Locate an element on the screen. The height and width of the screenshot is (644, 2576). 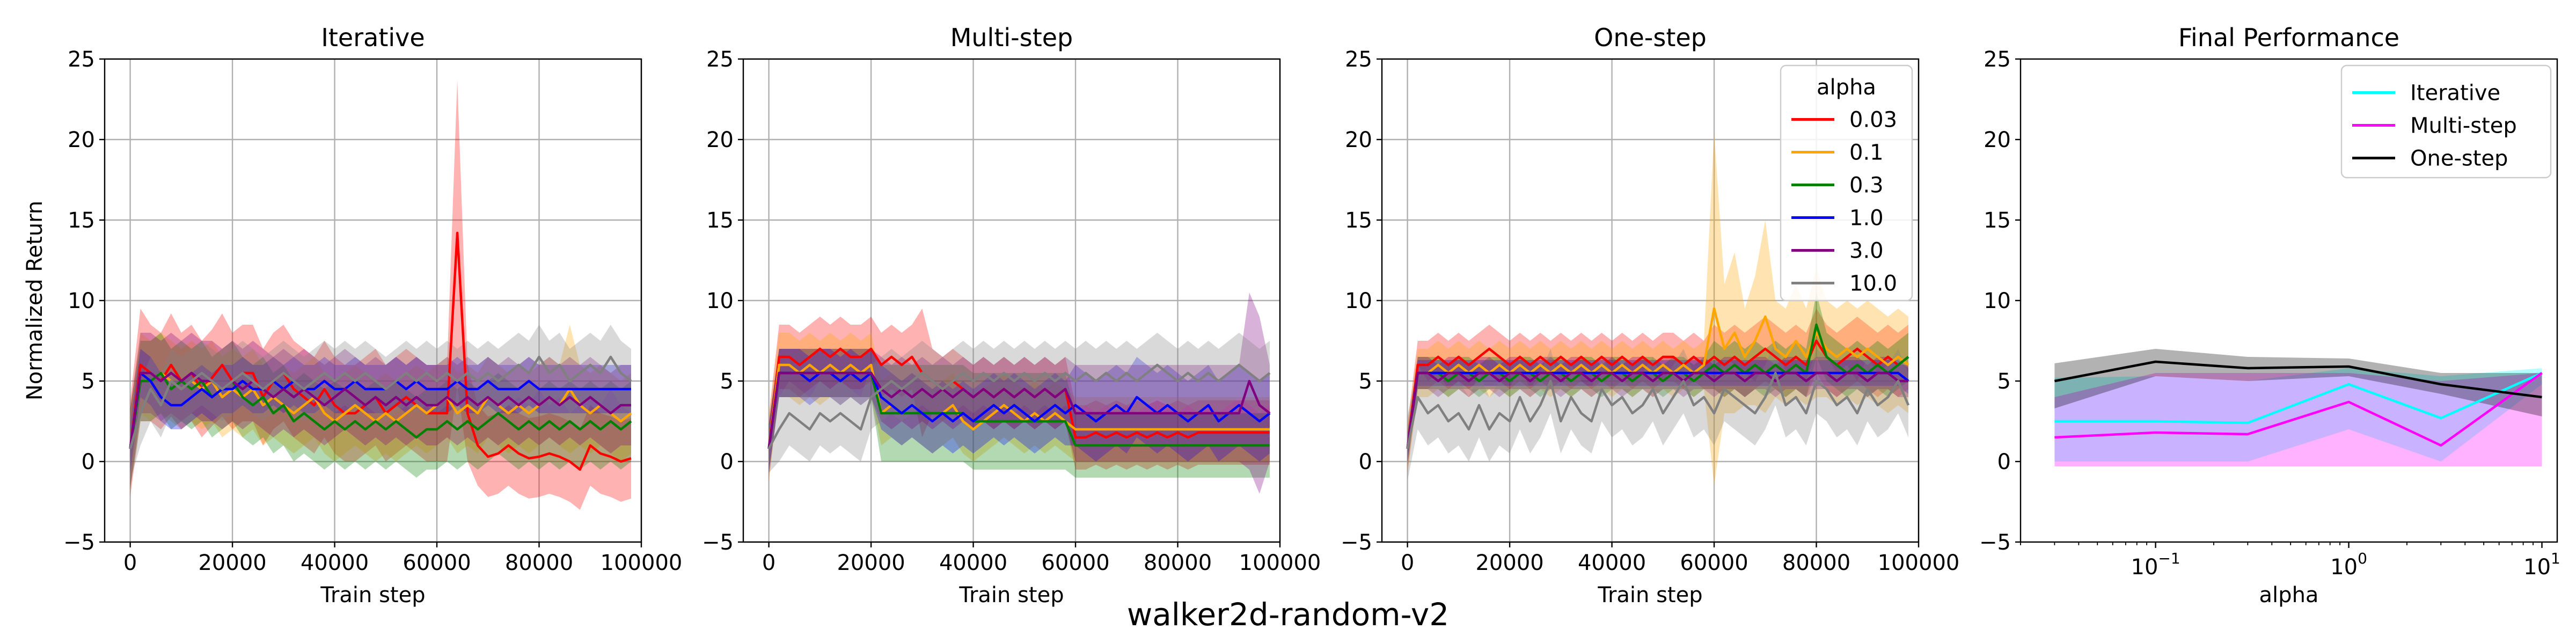
band-iterative is located at coordinates (2298, 415).